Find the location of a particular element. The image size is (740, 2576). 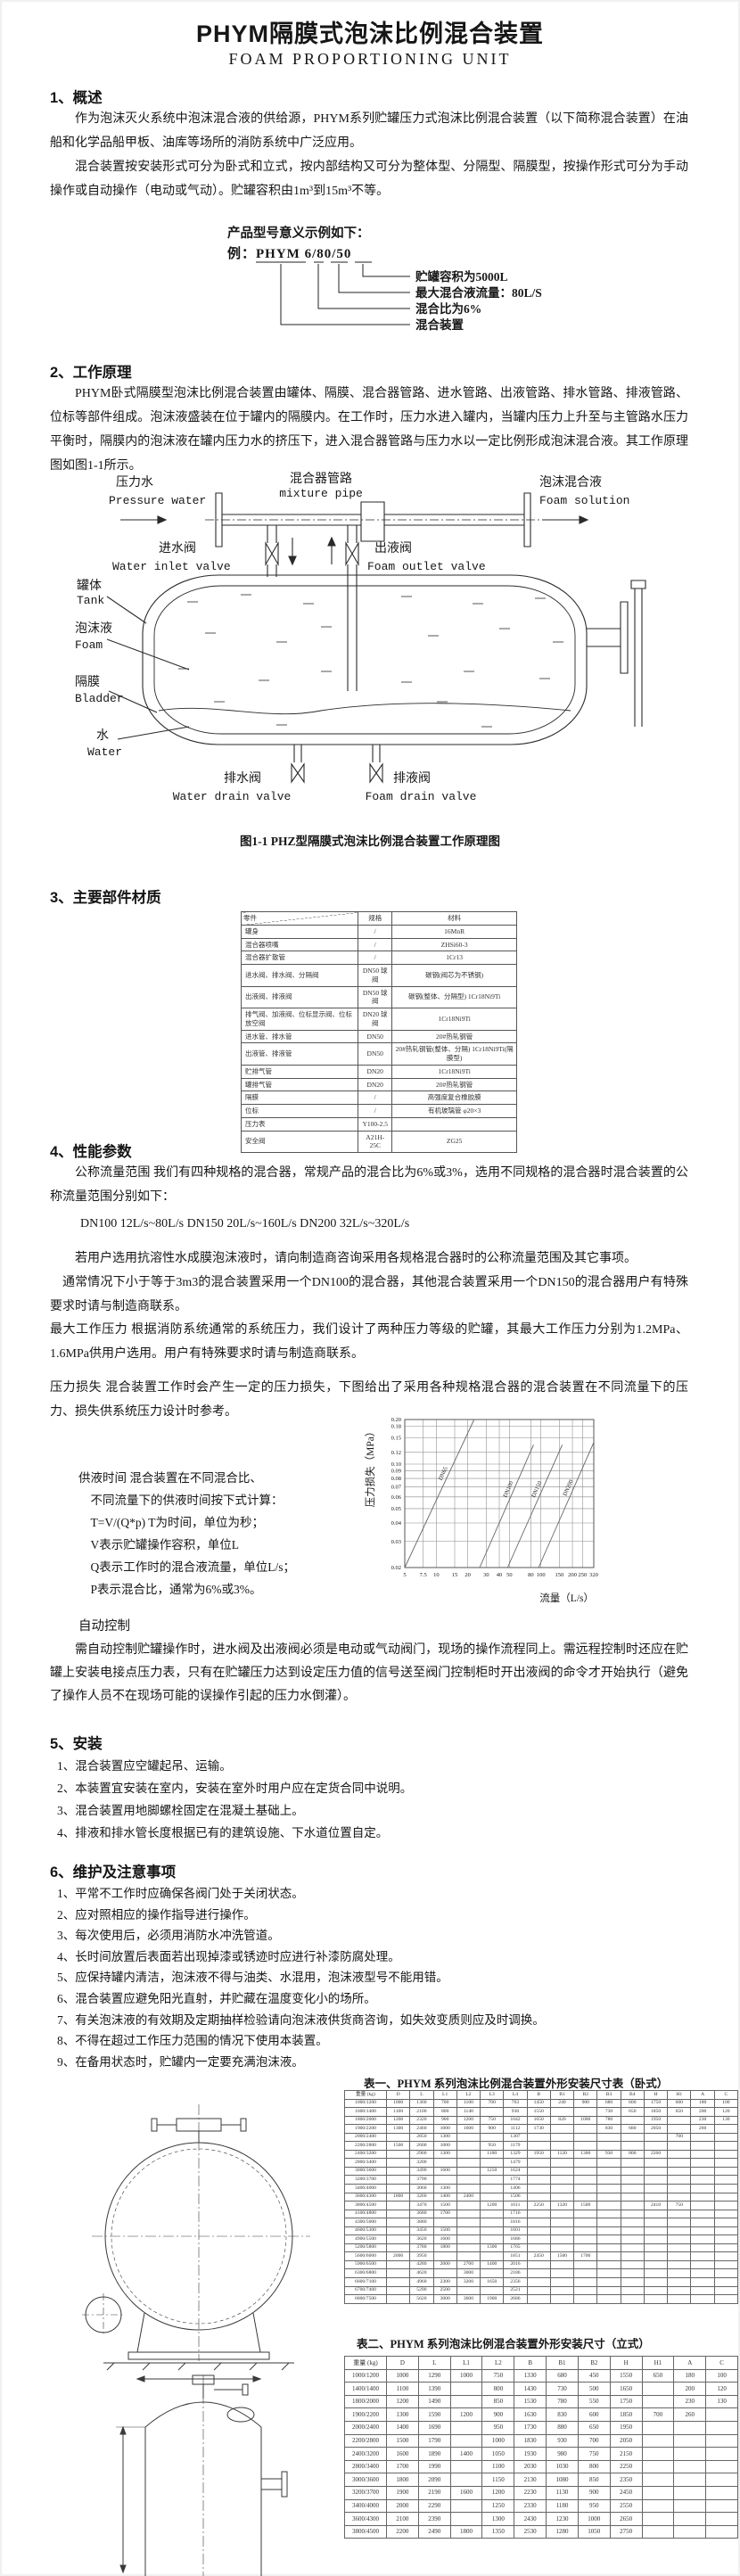

table-cell: 1329 is located at coordinates (515, 2154).